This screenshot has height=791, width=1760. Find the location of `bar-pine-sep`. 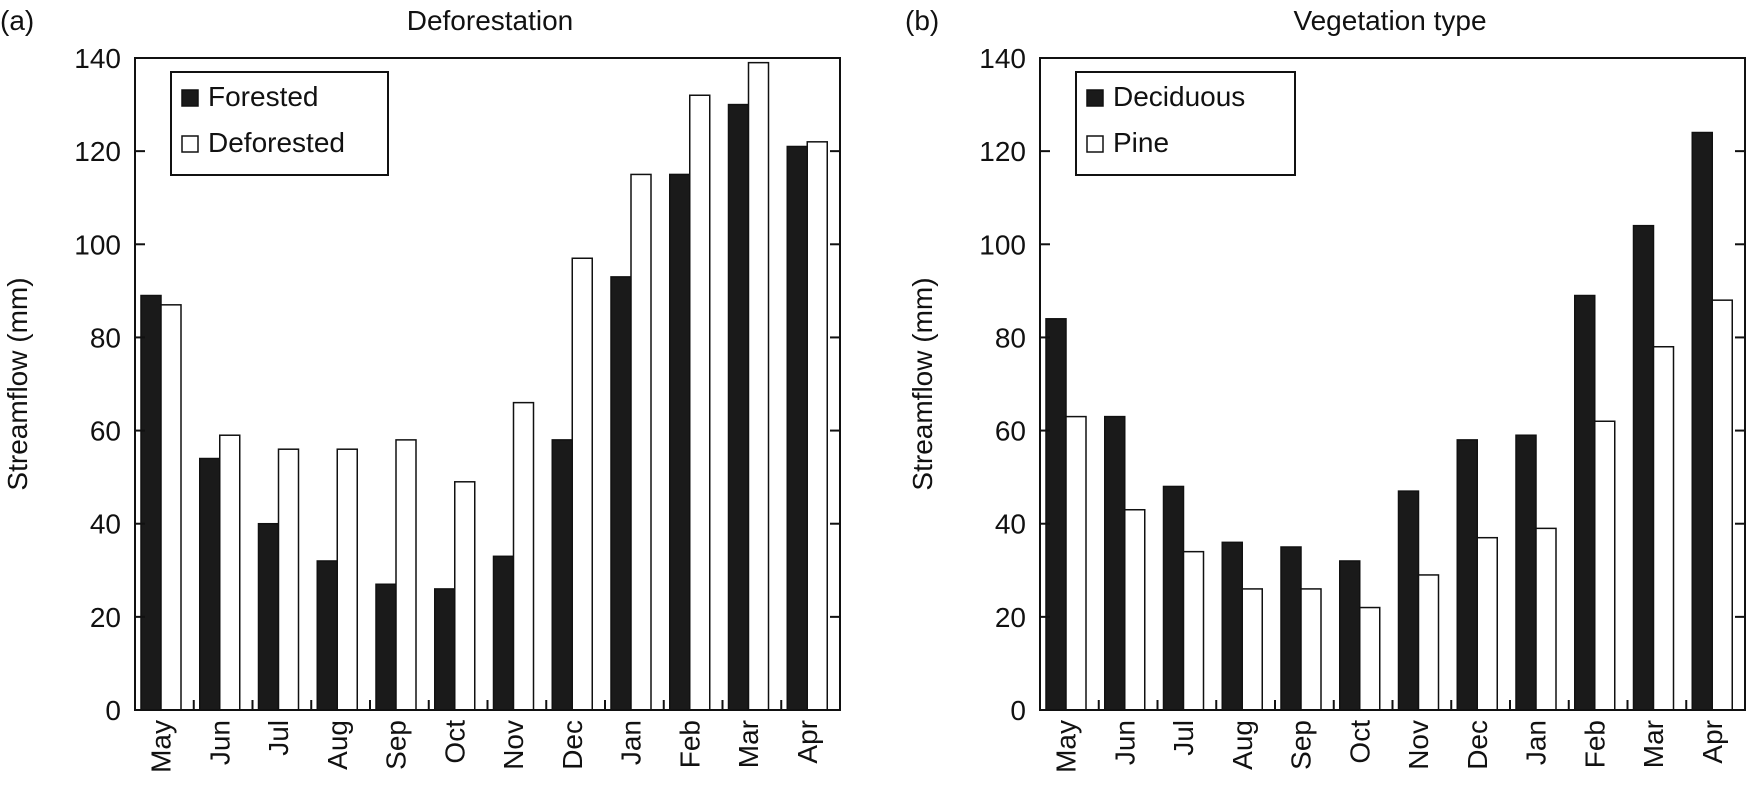

bar-pine-sep is located at coordinates (1311, 649).